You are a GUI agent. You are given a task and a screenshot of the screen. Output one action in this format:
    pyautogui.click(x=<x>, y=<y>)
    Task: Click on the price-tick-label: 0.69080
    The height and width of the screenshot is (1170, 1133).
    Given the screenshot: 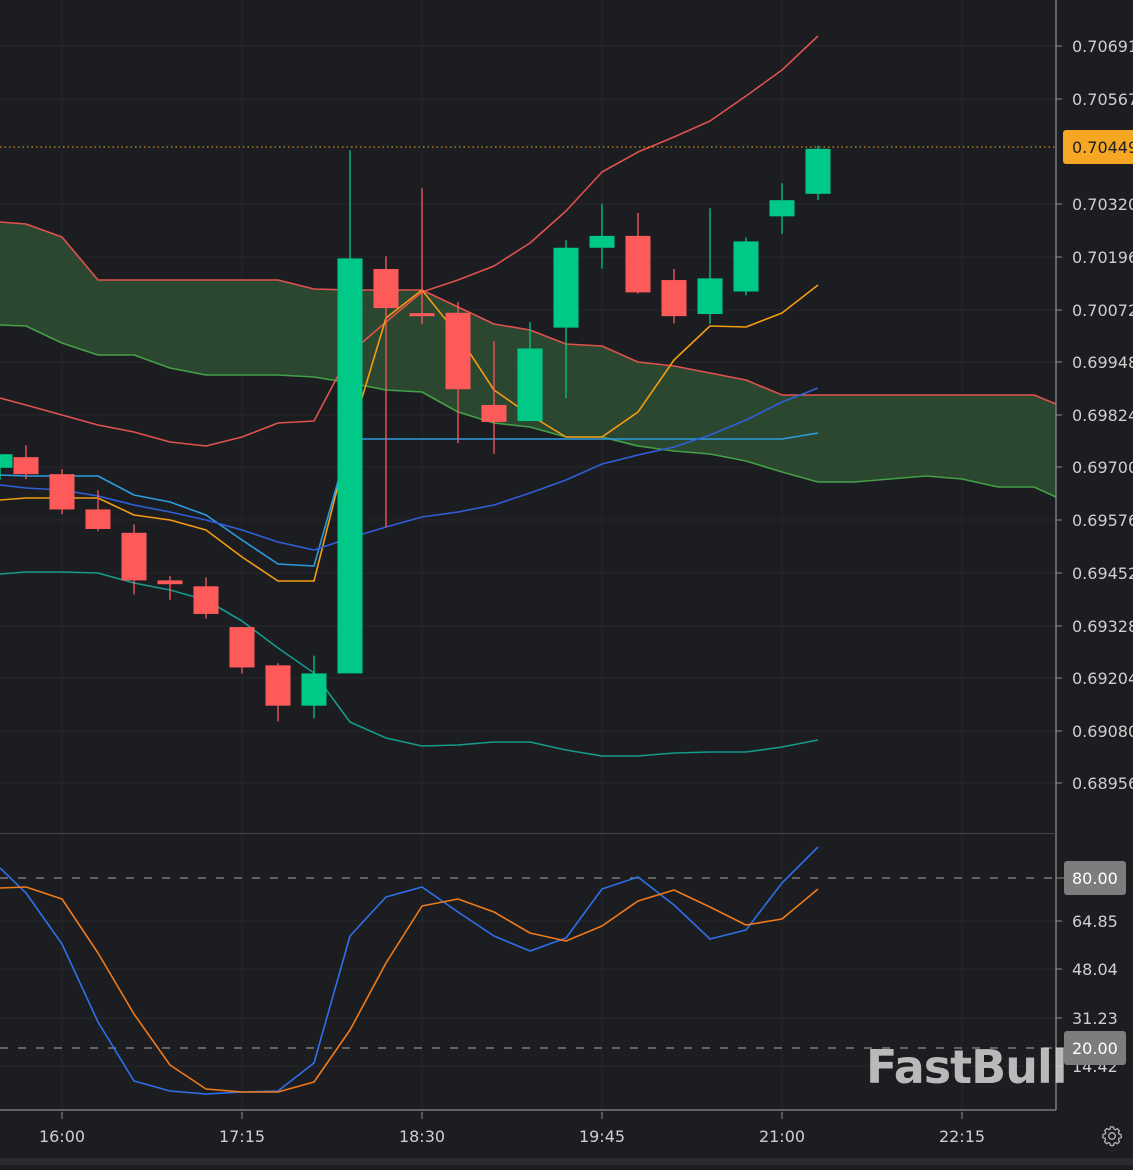 What is the action you would take?
    pyautogui.click(x=1102, y=731)
    